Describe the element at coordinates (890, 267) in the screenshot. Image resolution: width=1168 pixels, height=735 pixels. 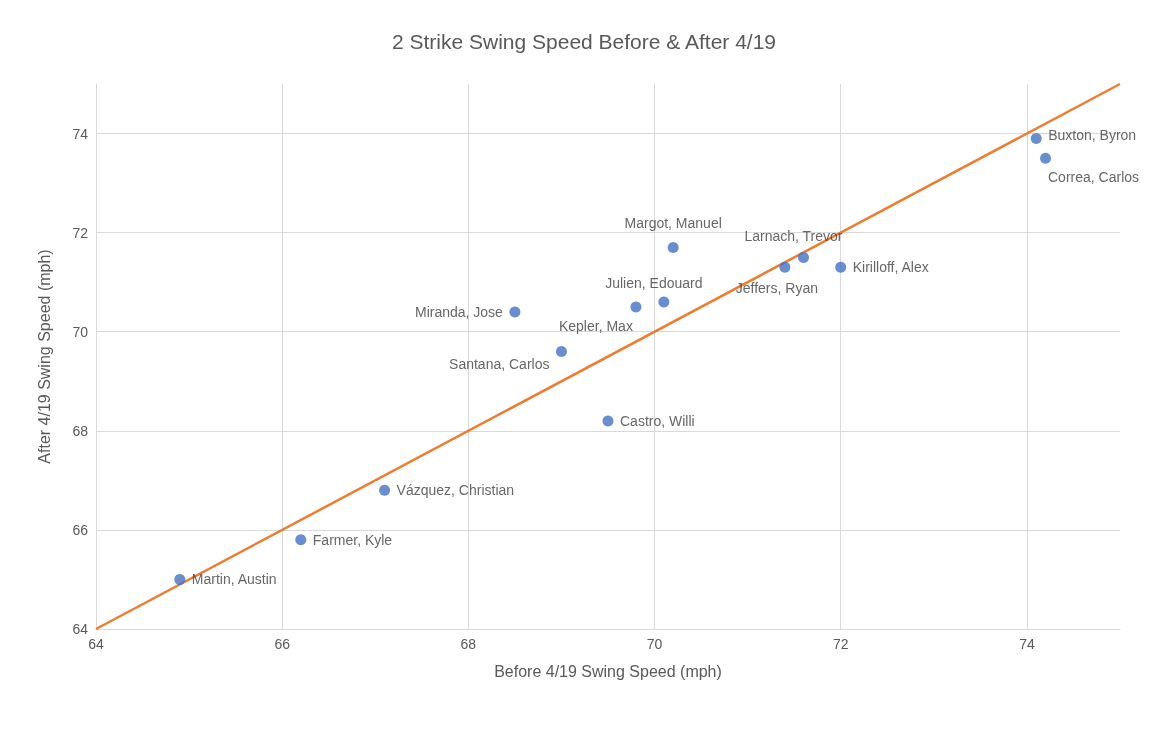
I see `annotation: Kirilloff, Alex` at that location.